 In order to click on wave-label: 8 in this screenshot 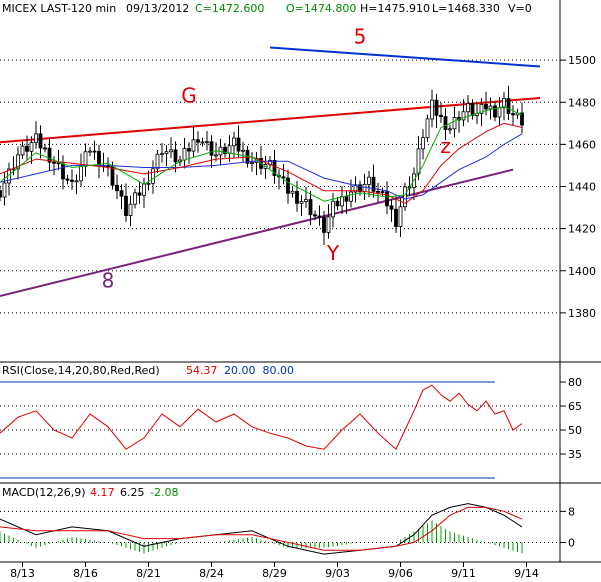, I will do `click(108, 281)`.